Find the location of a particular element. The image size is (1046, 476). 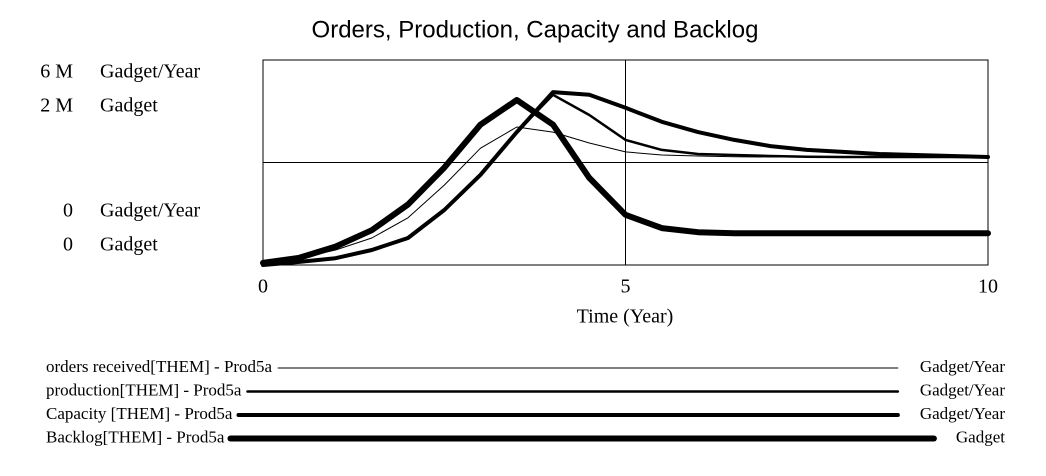

legend-label: Backlog[THEM] - Prod5a is located at coordinates (135, 436).